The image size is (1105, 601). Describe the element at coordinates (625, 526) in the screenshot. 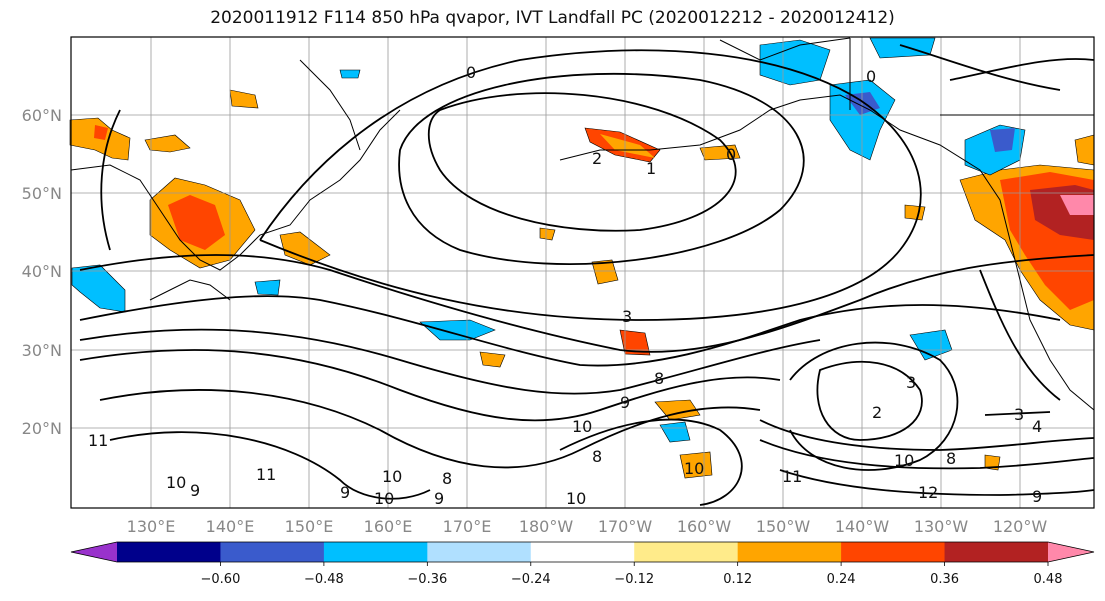

I see `lon-label: 170°W` at that location.